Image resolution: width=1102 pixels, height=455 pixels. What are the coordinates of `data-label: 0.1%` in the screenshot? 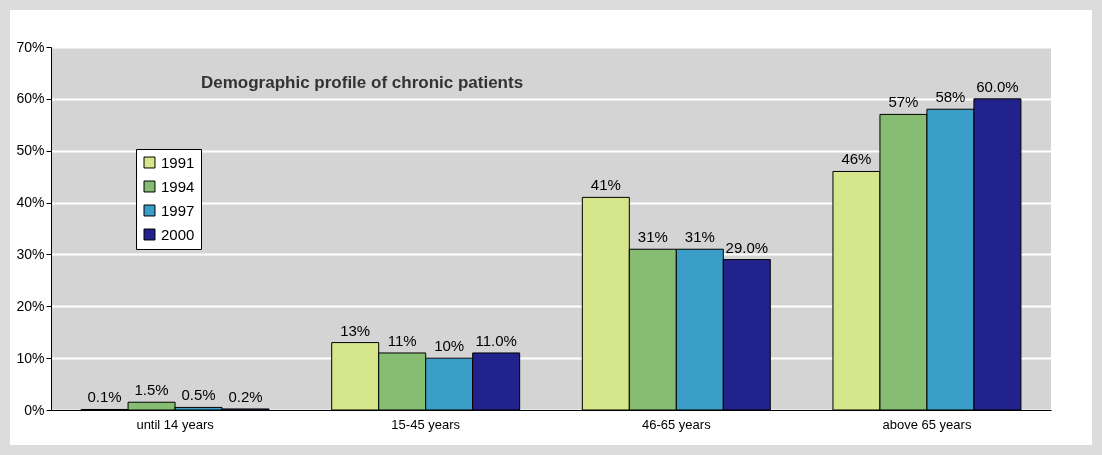 It's located at (104, 397).